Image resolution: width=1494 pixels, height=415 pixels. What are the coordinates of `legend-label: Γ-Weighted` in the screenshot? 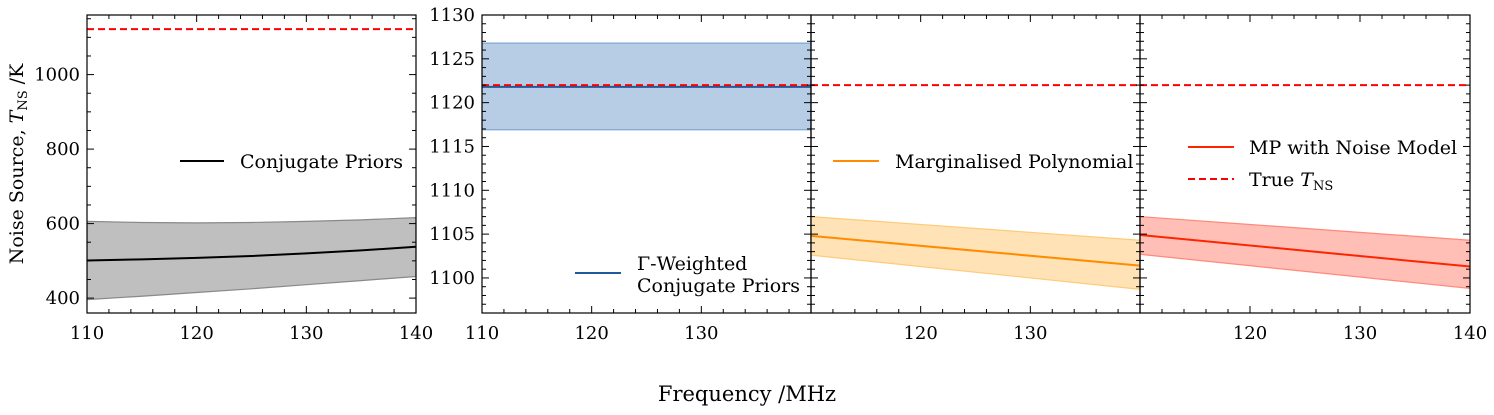 It's located at (692, 264).